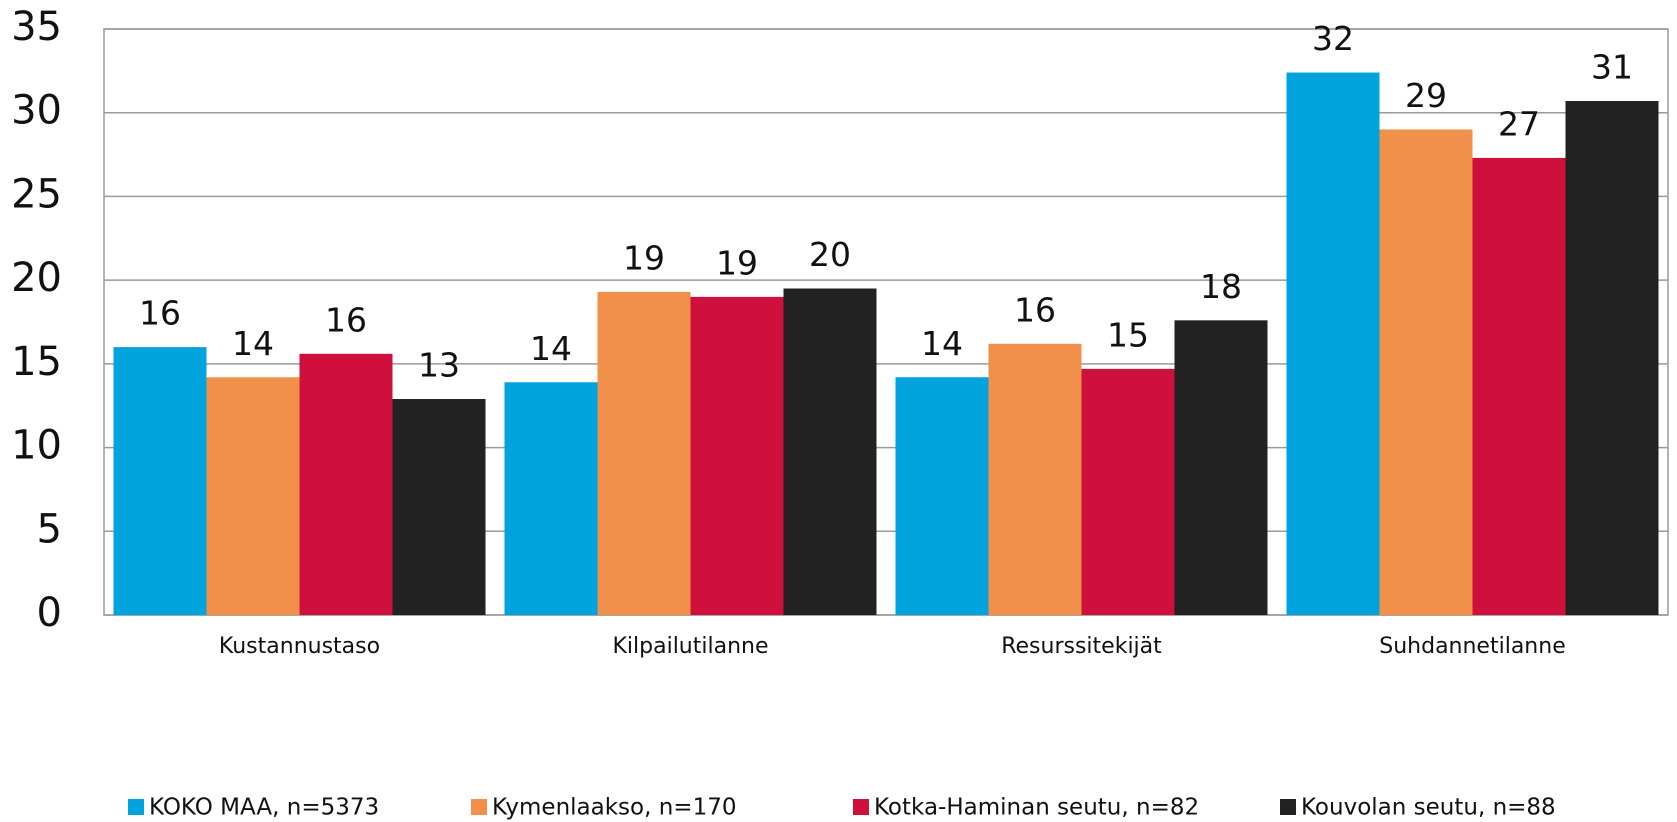 The image size is (1677, 822). What do you see at coordinates (1128, 334) in the screenshot?
I see `data-label: 15` at bounding box center [1128, 334].